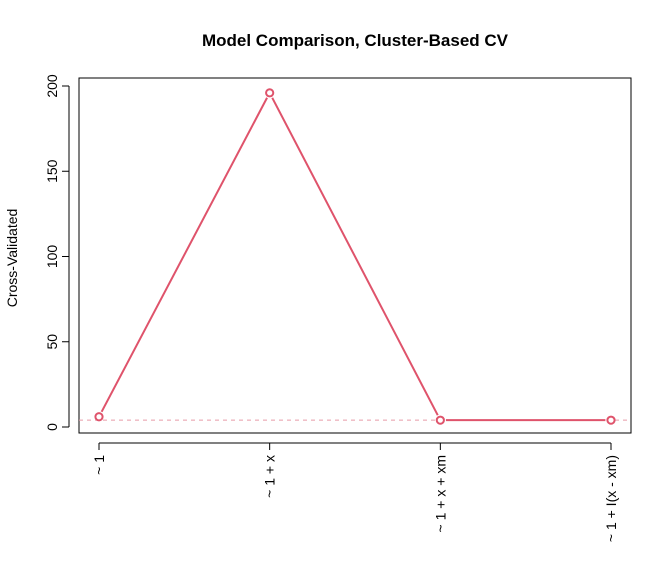 Image resolution: width=672 pixels, height=576 pixels. What do you see at coordinates (52, 257) in the screenshot?
I see `y-tick-label: 100` at bounding box center [52, 257].